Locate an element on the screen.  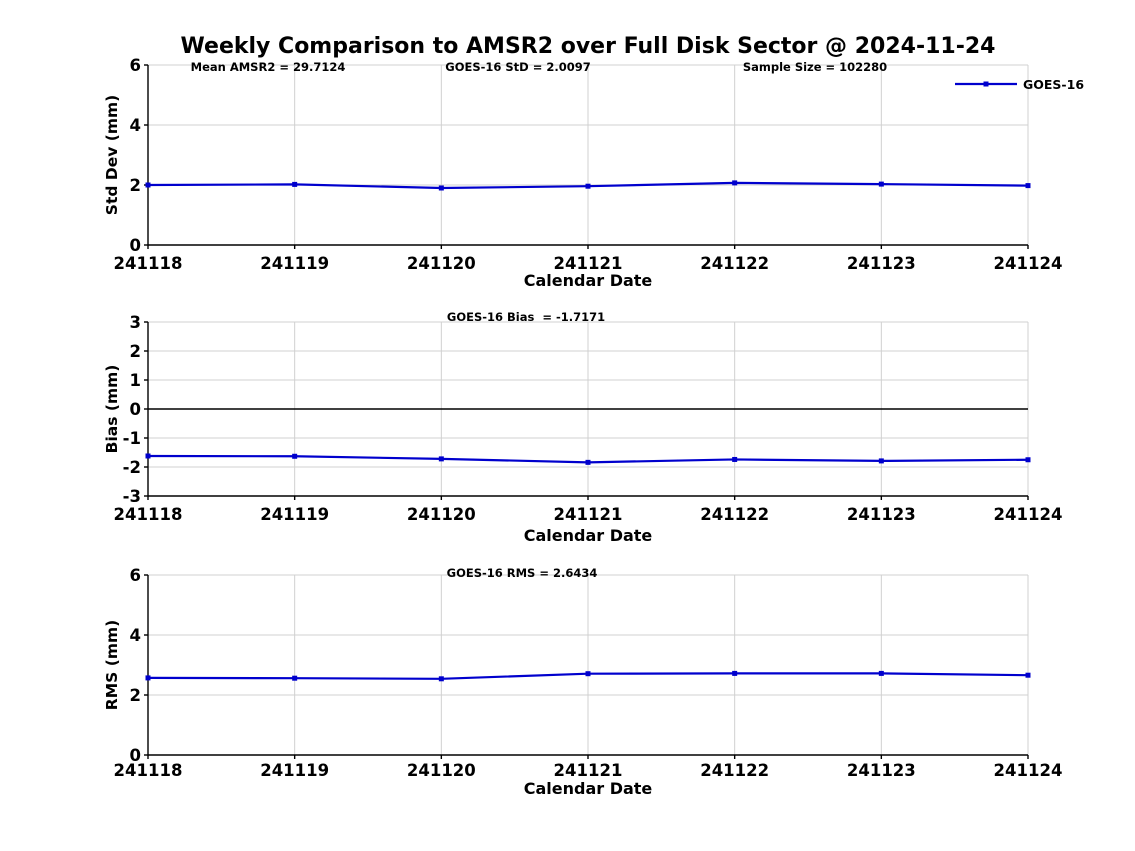
annotation: Sample Size = 102280 is located at coordinates (815, 67).